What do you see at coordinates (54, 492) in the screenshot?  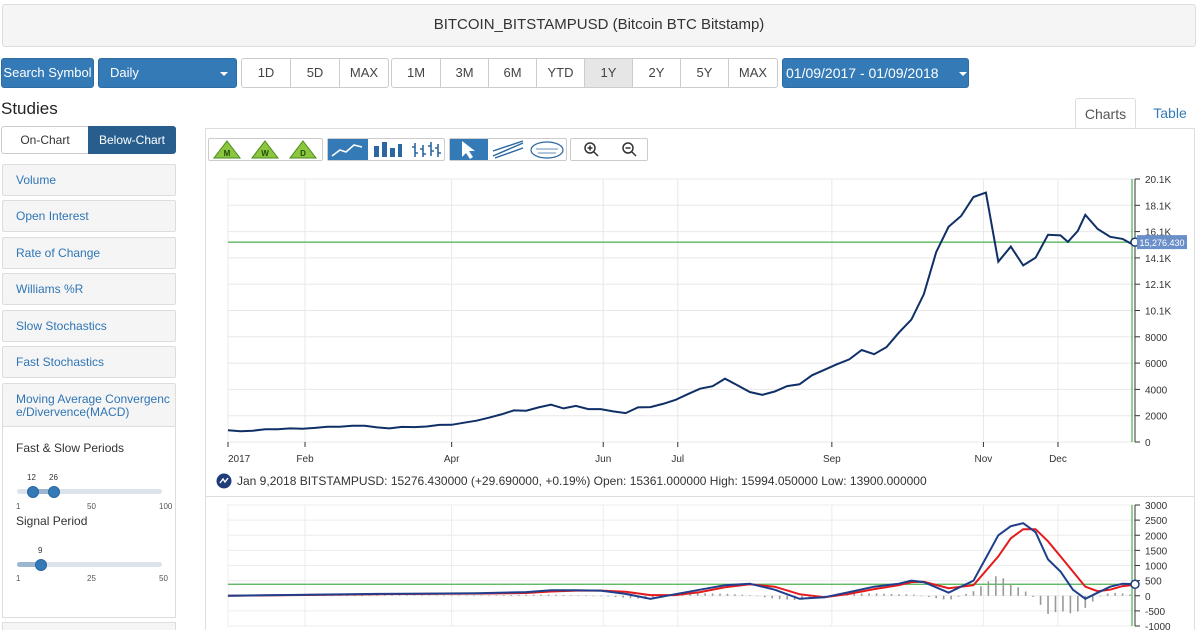 I see `slow-period-handle` at bounding box center [54, 492].